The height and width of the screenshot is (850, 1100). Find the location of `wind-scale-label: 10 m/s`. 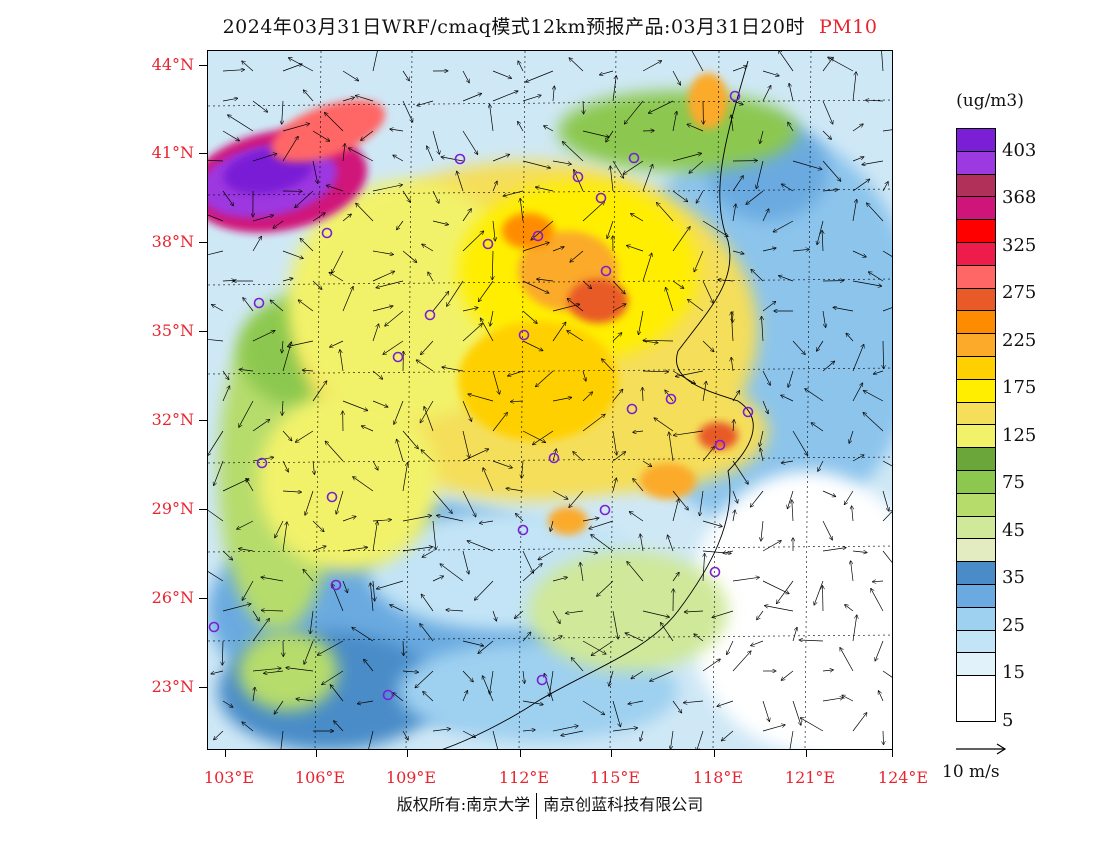

wind-scale-label: 10 m/s is located at coordinates (971, 772).